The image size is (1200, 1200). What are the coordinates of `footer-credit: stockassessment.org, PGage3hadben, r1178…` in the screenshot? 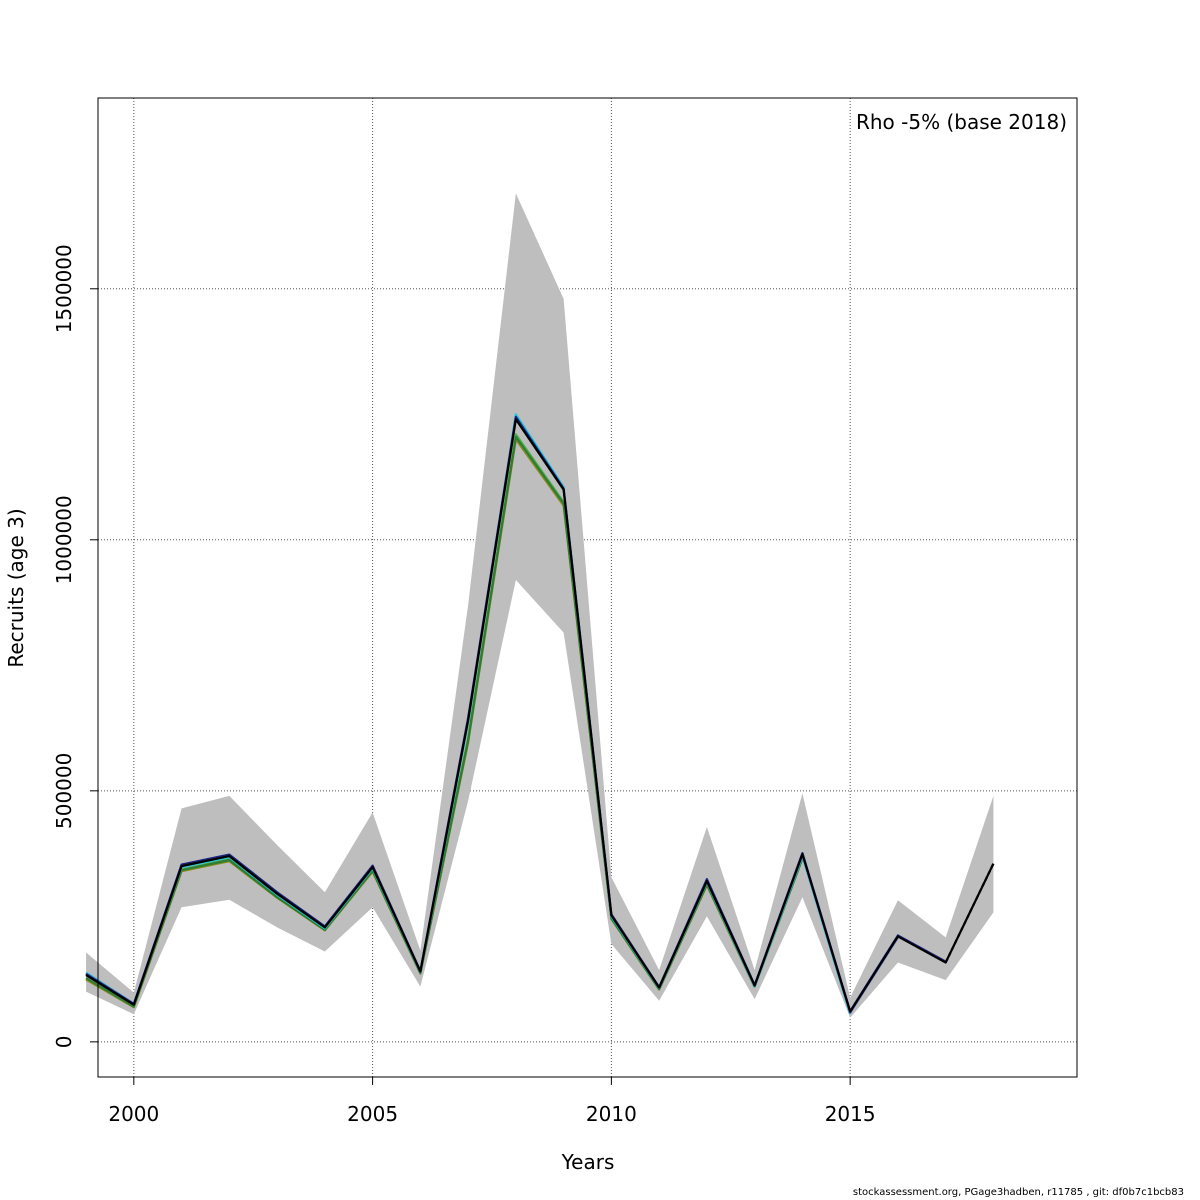 It's located at (1018, 1192).